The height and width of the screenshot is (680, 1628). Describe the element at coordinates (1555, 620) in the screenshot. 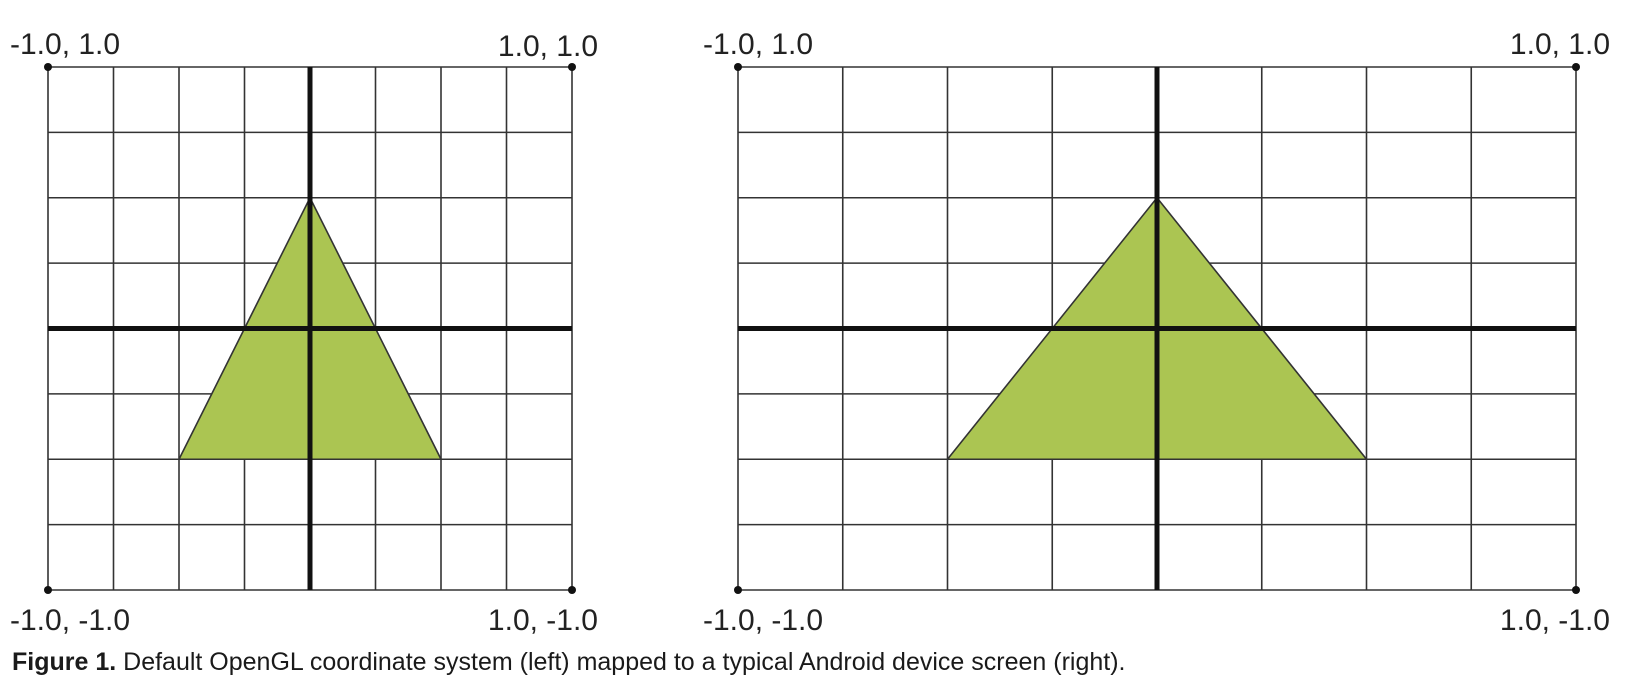

I see `right-label-bottom-right: 1.0, -1.0` at that location.